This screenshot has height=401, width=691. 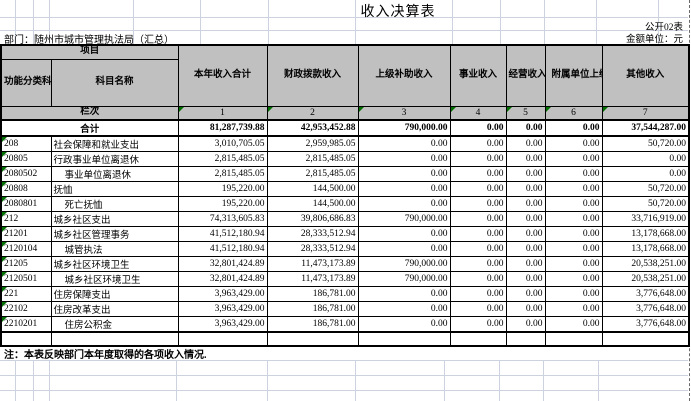 What do you see at coordinates (26, 279) in the screenshot?
I see `cell-subject-code: 2120501` at bounding box center [26, 279].